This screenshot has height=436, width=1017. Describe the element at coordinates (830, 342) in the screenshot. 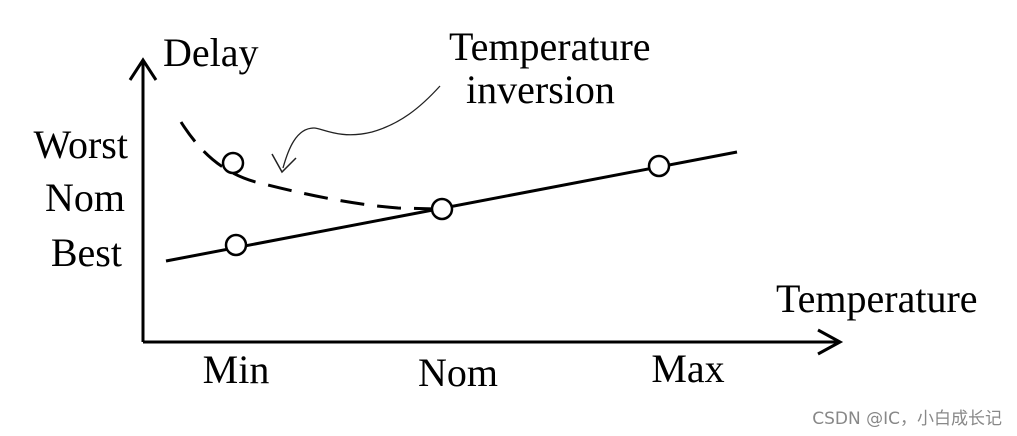

I see `x-axis-arrow-icon` at that location.